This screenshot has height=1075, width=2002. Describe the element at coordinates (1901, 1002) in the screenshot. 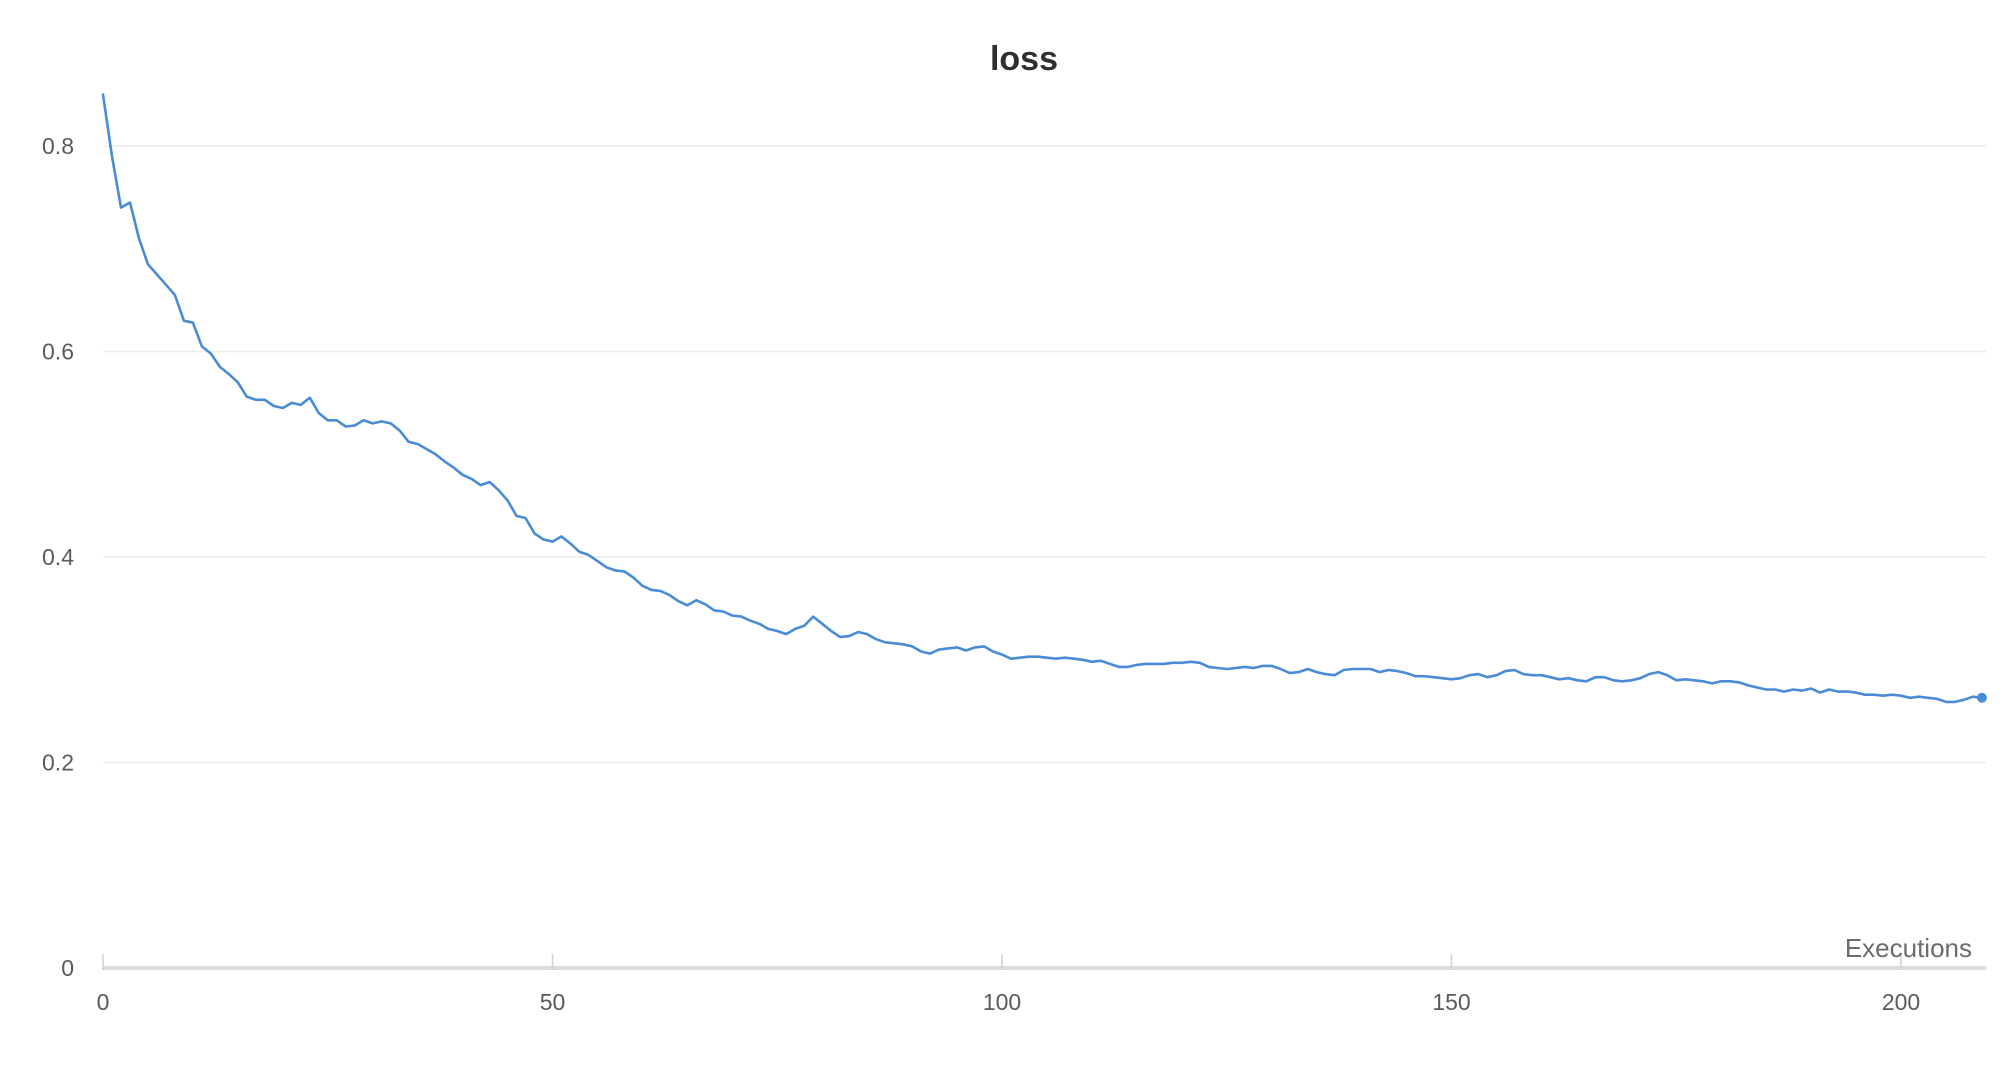

I see `x-tick-label: 200` at that location.